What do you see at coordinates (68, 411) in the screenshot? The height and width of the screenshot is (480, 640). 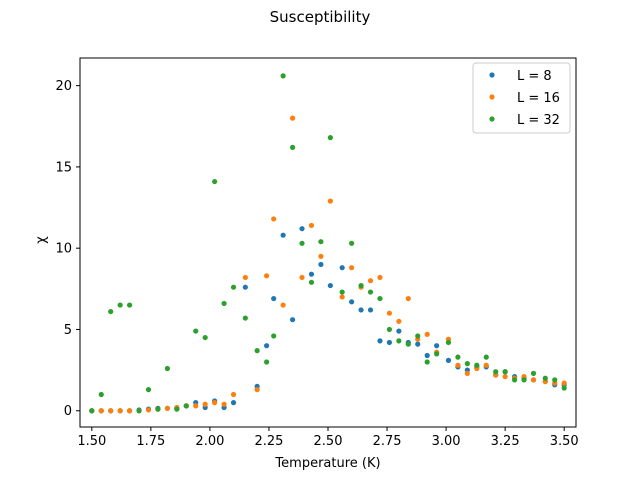 I see `y-tick-label: 0` at bounding box center [68, 411].